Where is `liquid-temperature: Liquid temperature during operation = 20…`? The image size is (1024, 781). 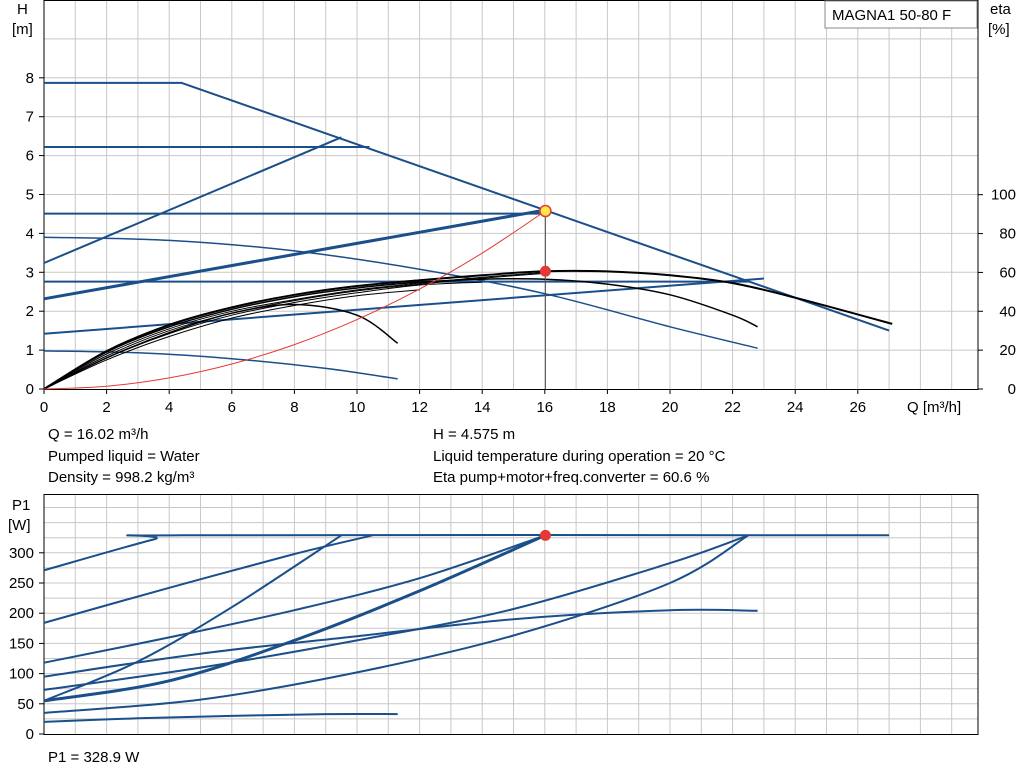
liquid-temperature: Liquid temperature during operation = 20… is located at coordinates (579, 456).